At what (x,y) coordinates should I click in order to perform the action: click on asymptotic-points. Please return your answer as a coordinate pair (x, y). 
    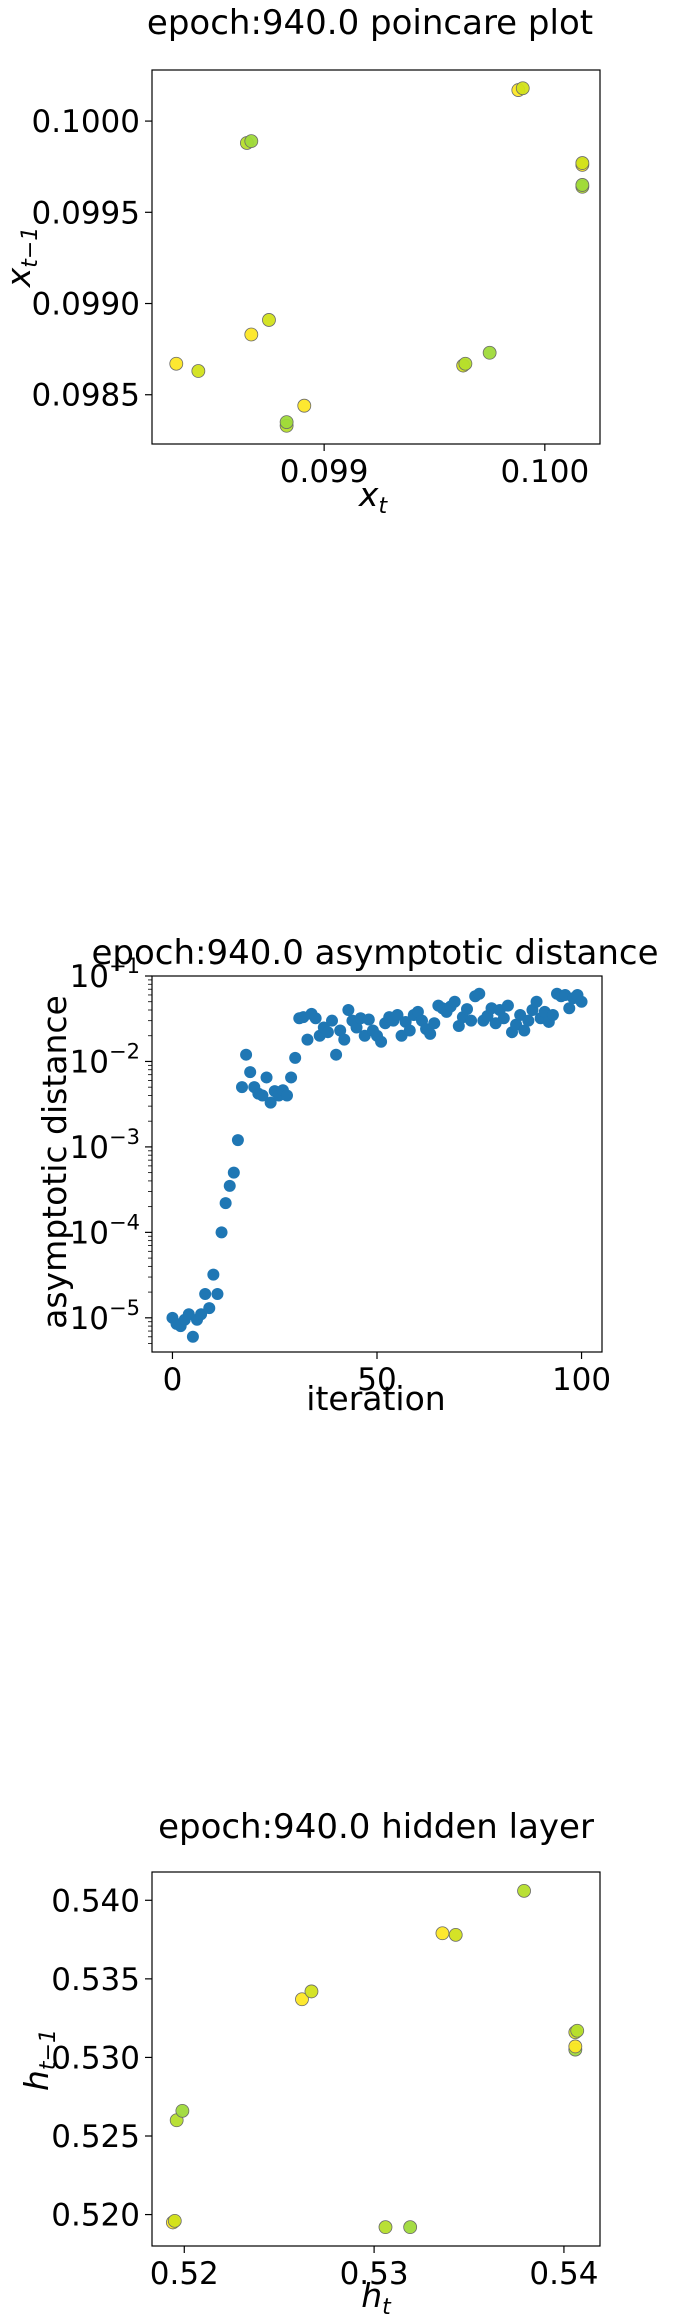
    Looking at the image, I should click on (377, 1165).